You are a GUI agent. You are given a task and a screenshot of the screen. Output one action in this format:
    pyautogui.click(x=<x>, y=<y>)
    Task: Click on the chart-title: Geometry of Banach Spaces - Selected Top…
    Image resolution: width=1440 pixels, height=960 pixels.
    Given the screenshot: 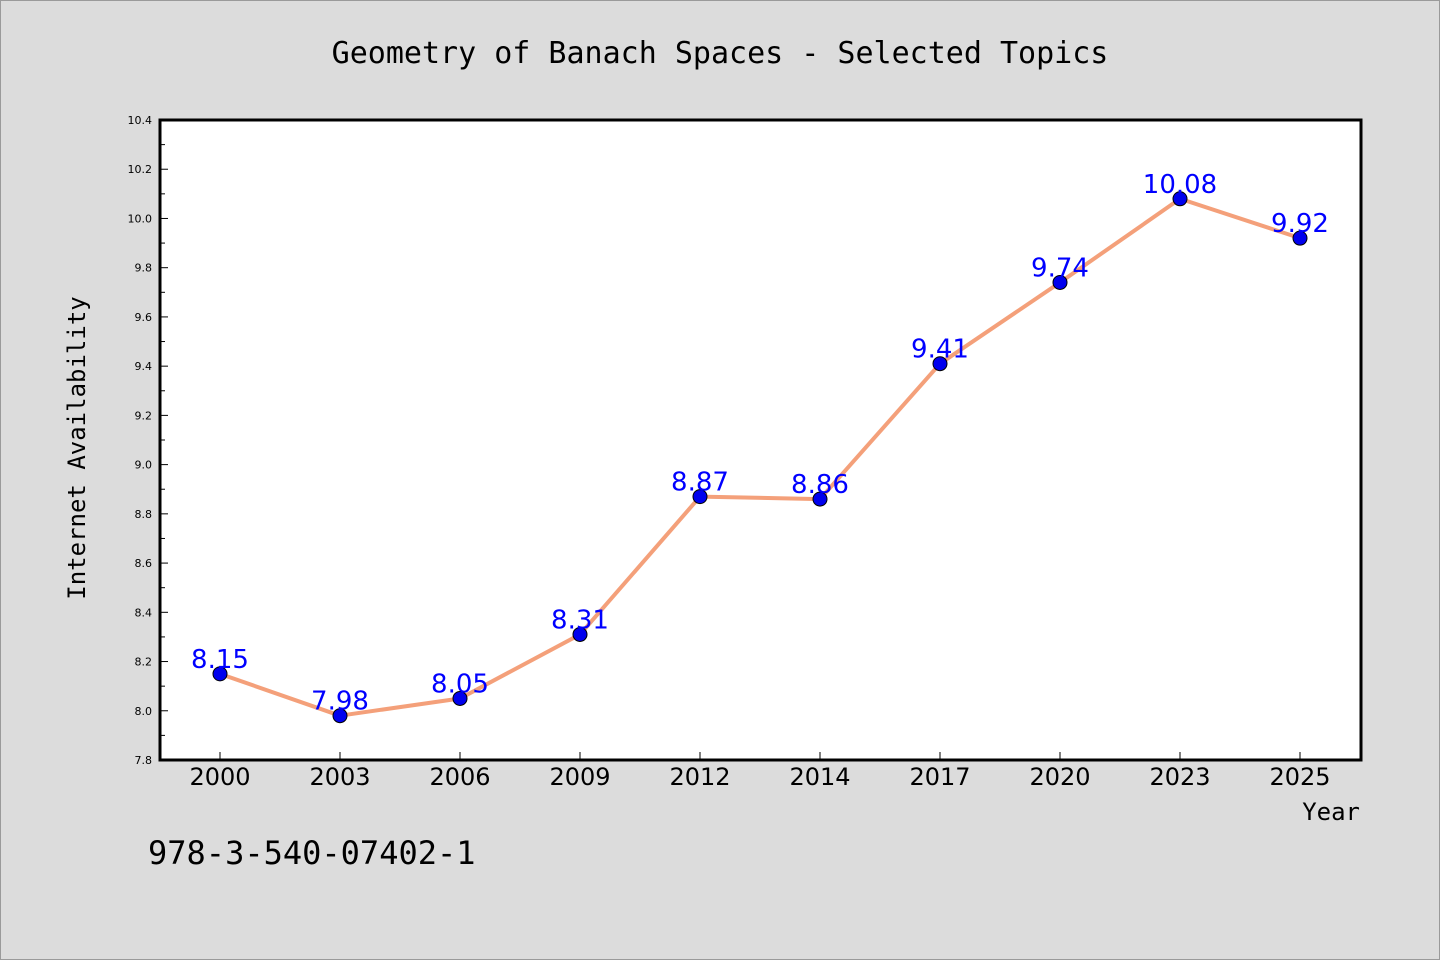 What is the action you would take?
    pyautogui.click(x=720, y=53)
    